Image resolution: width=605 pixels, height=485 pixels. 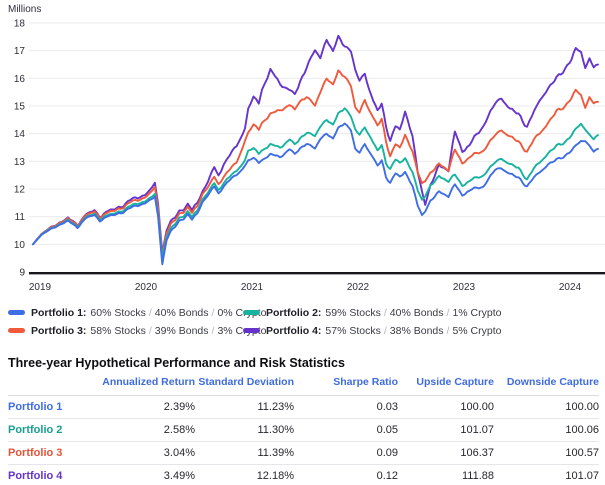 What do you see at coordinates (246, 382) in the screenshot?
I see `stats-column-header: Standard Deviation` at bounding box center [246, 382].